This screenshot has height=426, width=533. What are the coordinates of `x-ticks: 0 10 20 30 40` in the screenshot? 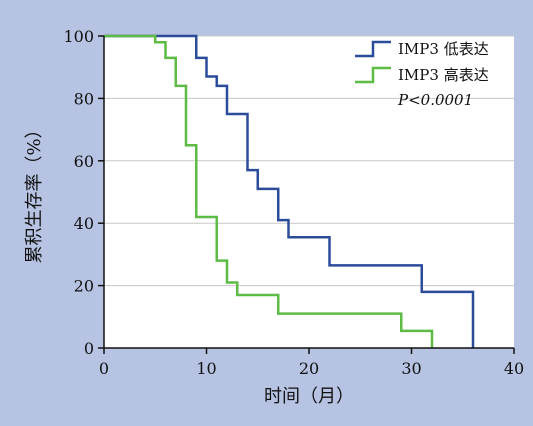 It's located at (311, 363).